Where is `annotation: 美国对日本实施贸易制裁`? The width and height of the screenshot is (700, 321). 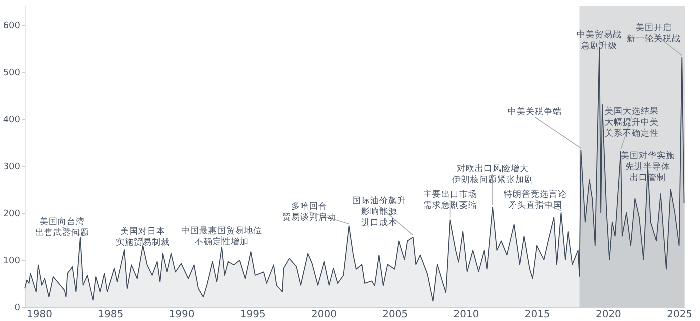
annotation: 美国对日本实施贸易制裁 is located at coordinates (143, 237).